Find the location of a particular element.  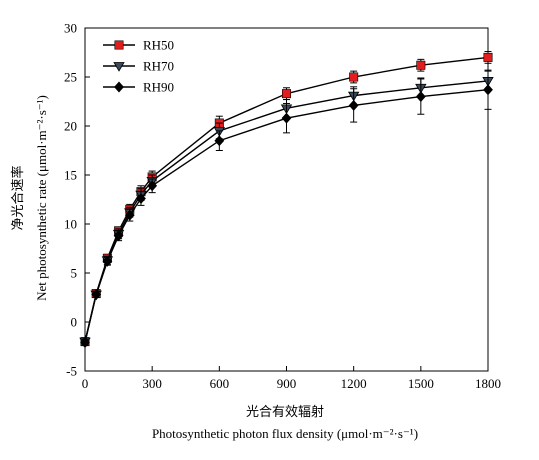

y-tick-label: 20 is located at coordinates (70, 126).